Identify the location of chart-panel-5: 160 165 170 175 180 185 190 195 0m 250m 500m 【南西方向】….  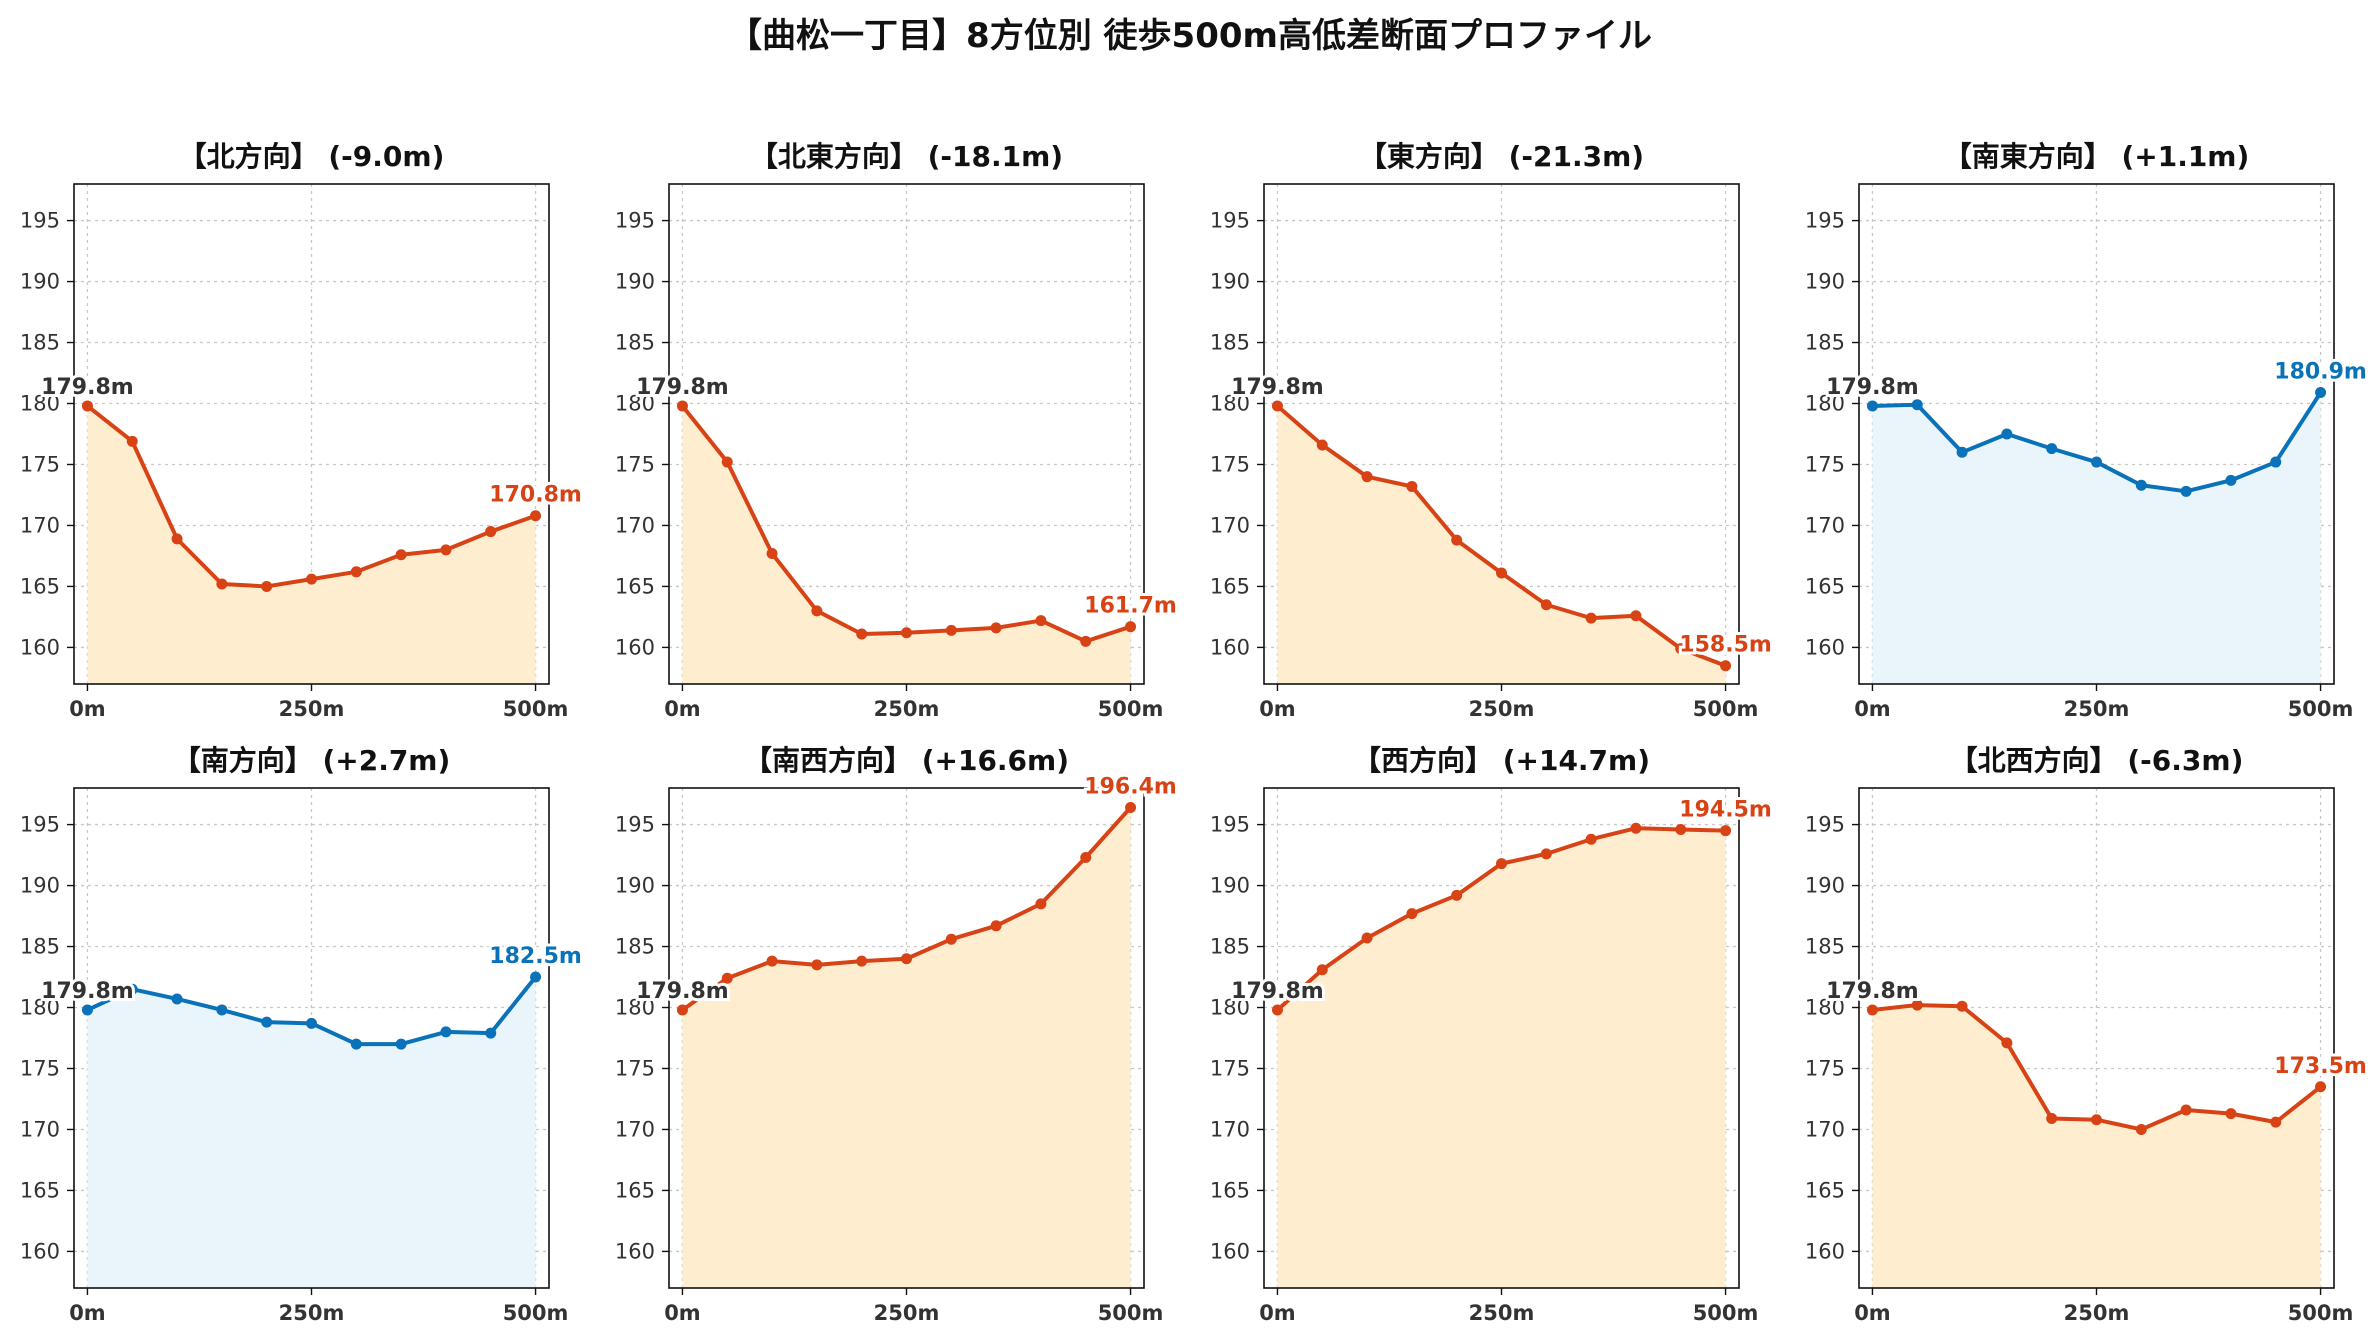
(897, 1034).